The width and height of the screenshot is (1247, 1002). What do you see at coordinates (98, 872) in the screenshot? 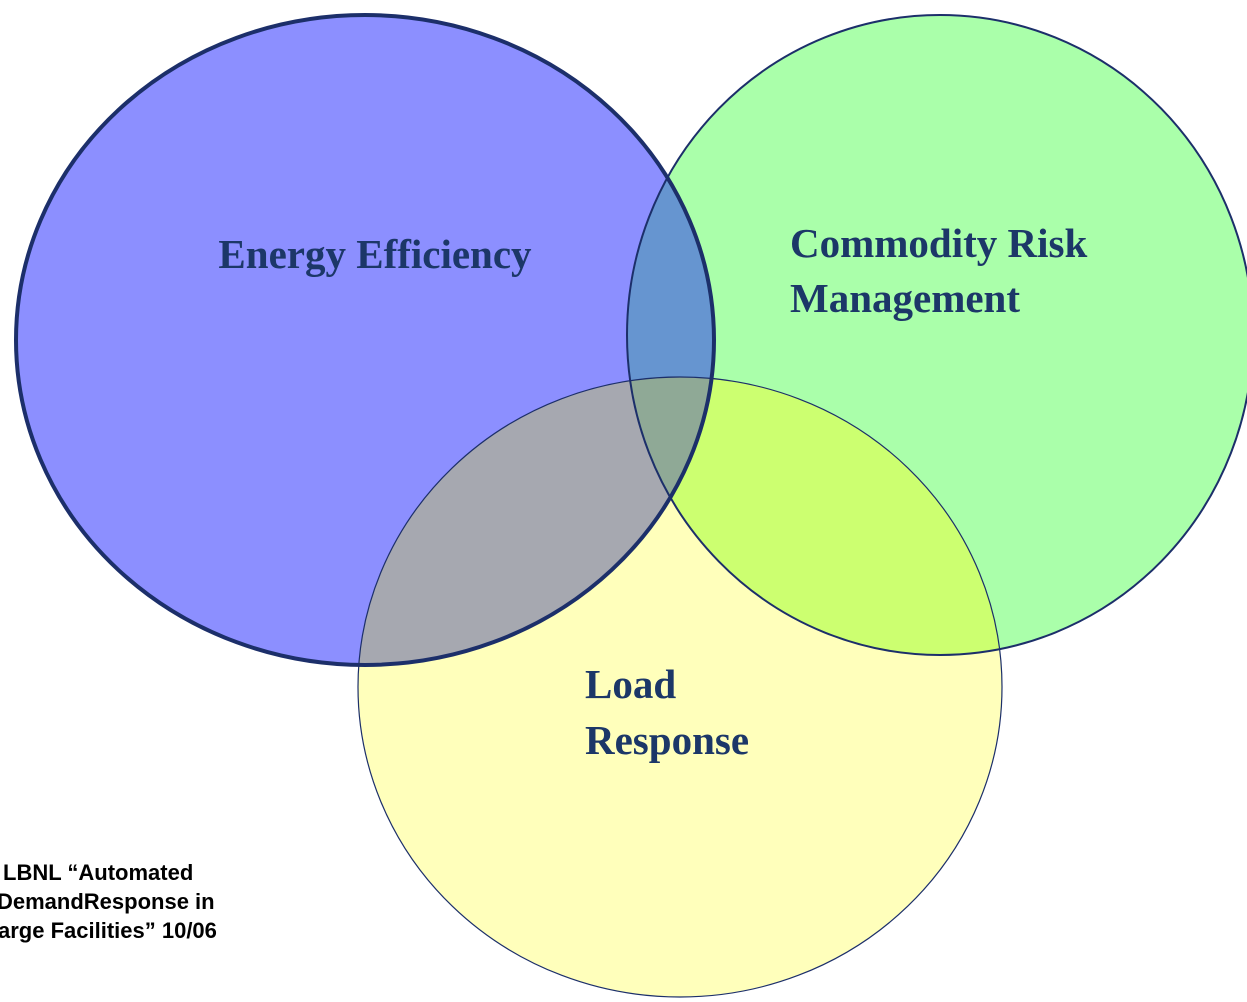
I see `source-note: LBNL “Automated` at bounding box center [98, 872].